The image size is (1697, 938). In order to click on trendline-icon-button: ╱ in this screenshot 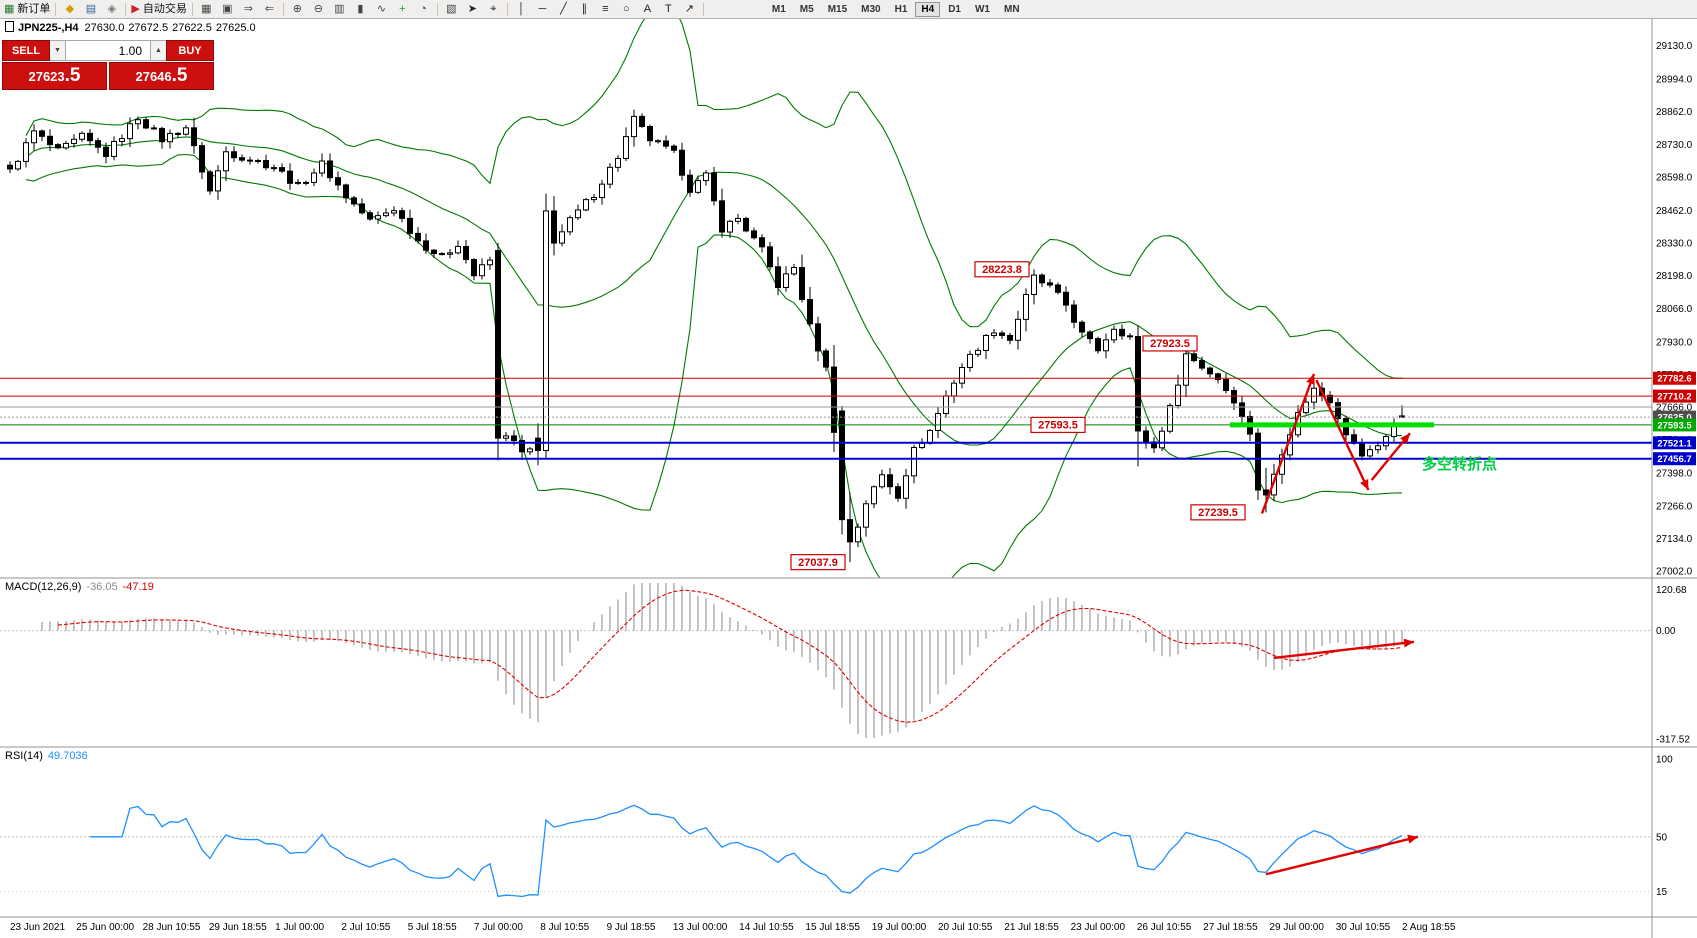, I will do `click(563, 9)`.